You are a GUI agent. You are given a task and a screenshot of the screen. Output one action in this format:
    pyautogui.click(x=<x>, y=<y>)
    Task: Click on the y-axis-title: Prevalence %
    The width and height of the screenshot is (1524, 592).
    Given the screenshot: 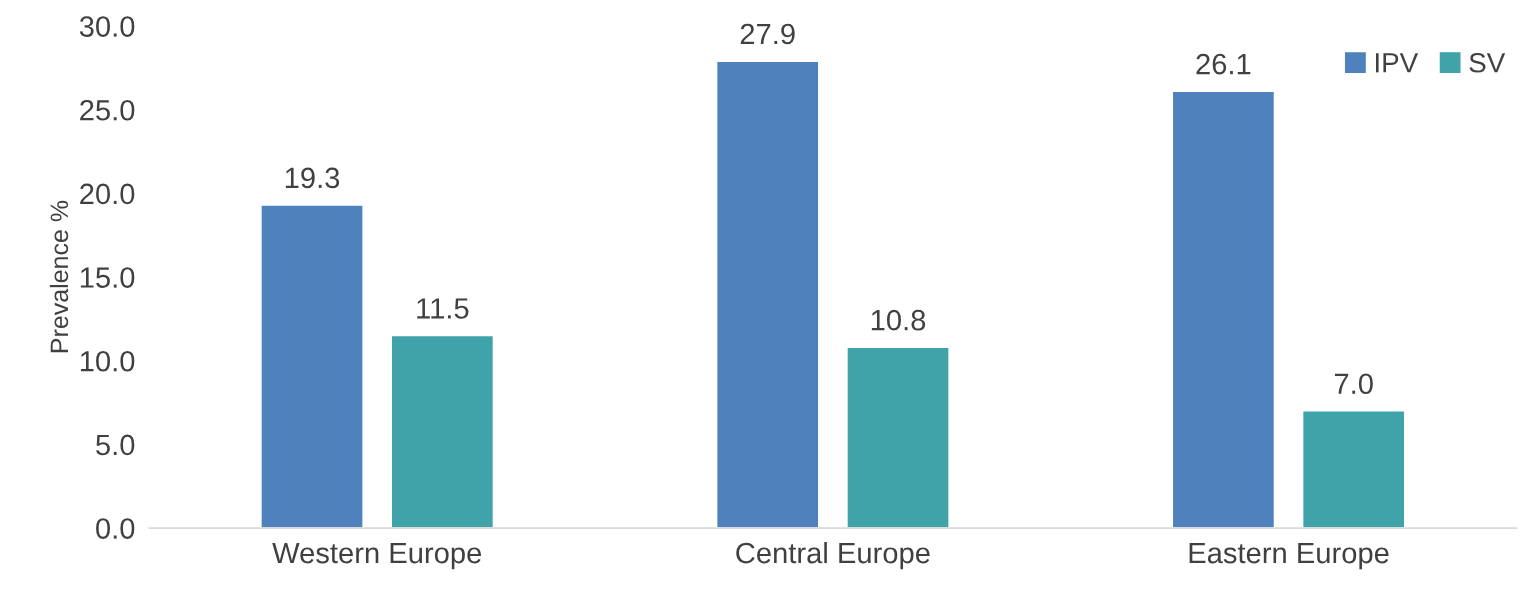 What is the action you would take?
    pyautogui.click(x=59, y=276)
    